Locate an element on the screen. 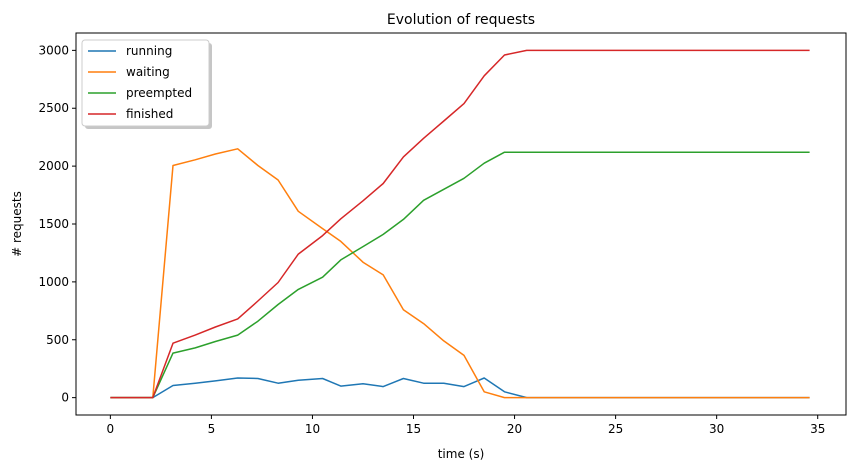 The width and height of the screenshot is (859, 470). y-tick-label: 1000 is located at coordinates (53, 282).